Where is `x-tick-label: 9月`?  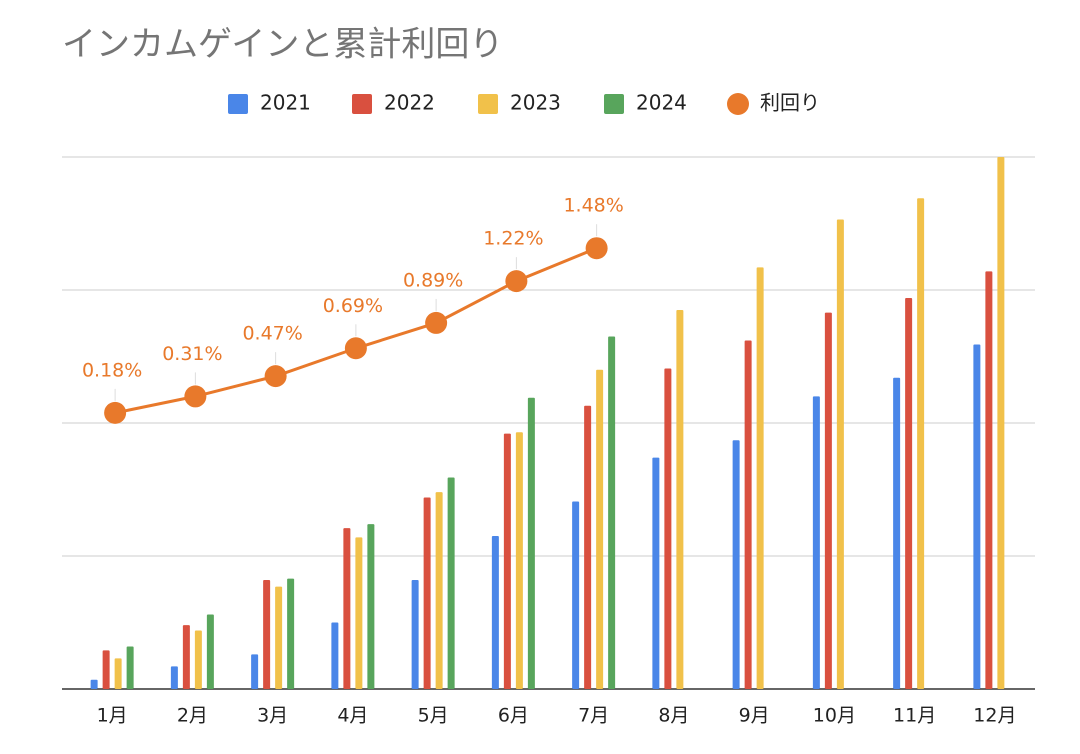 x-tick-label: 9月 is located at coordinates (754, 716).